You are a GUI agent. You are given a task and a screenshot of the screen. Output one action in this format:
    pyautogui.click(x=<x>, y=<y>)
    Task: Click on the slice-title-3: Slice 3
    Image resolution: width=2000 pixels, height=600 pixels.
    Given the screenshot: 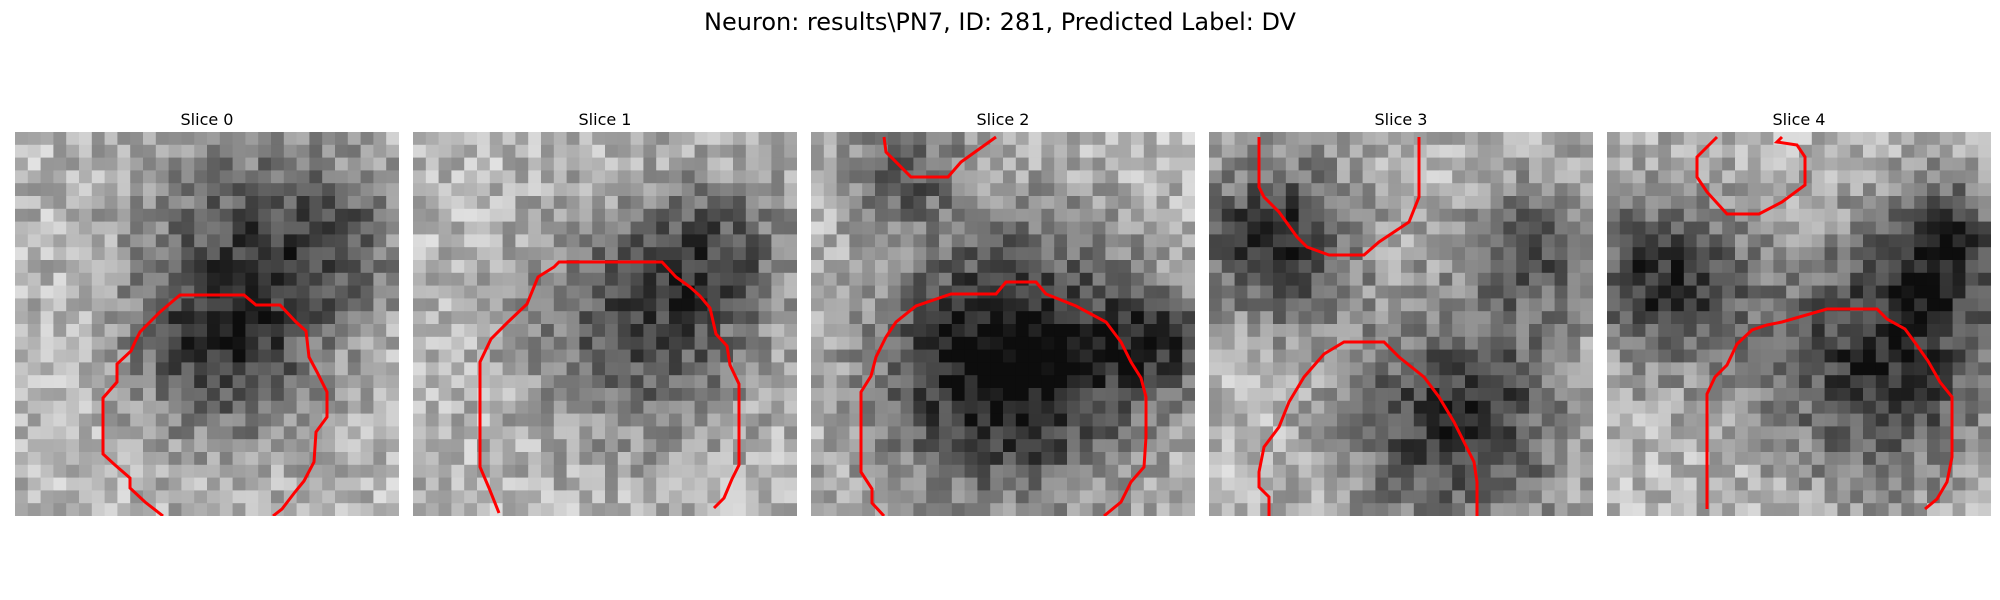 What is the action you would take?
    pyautogui.click(x=1401, y=119)
    